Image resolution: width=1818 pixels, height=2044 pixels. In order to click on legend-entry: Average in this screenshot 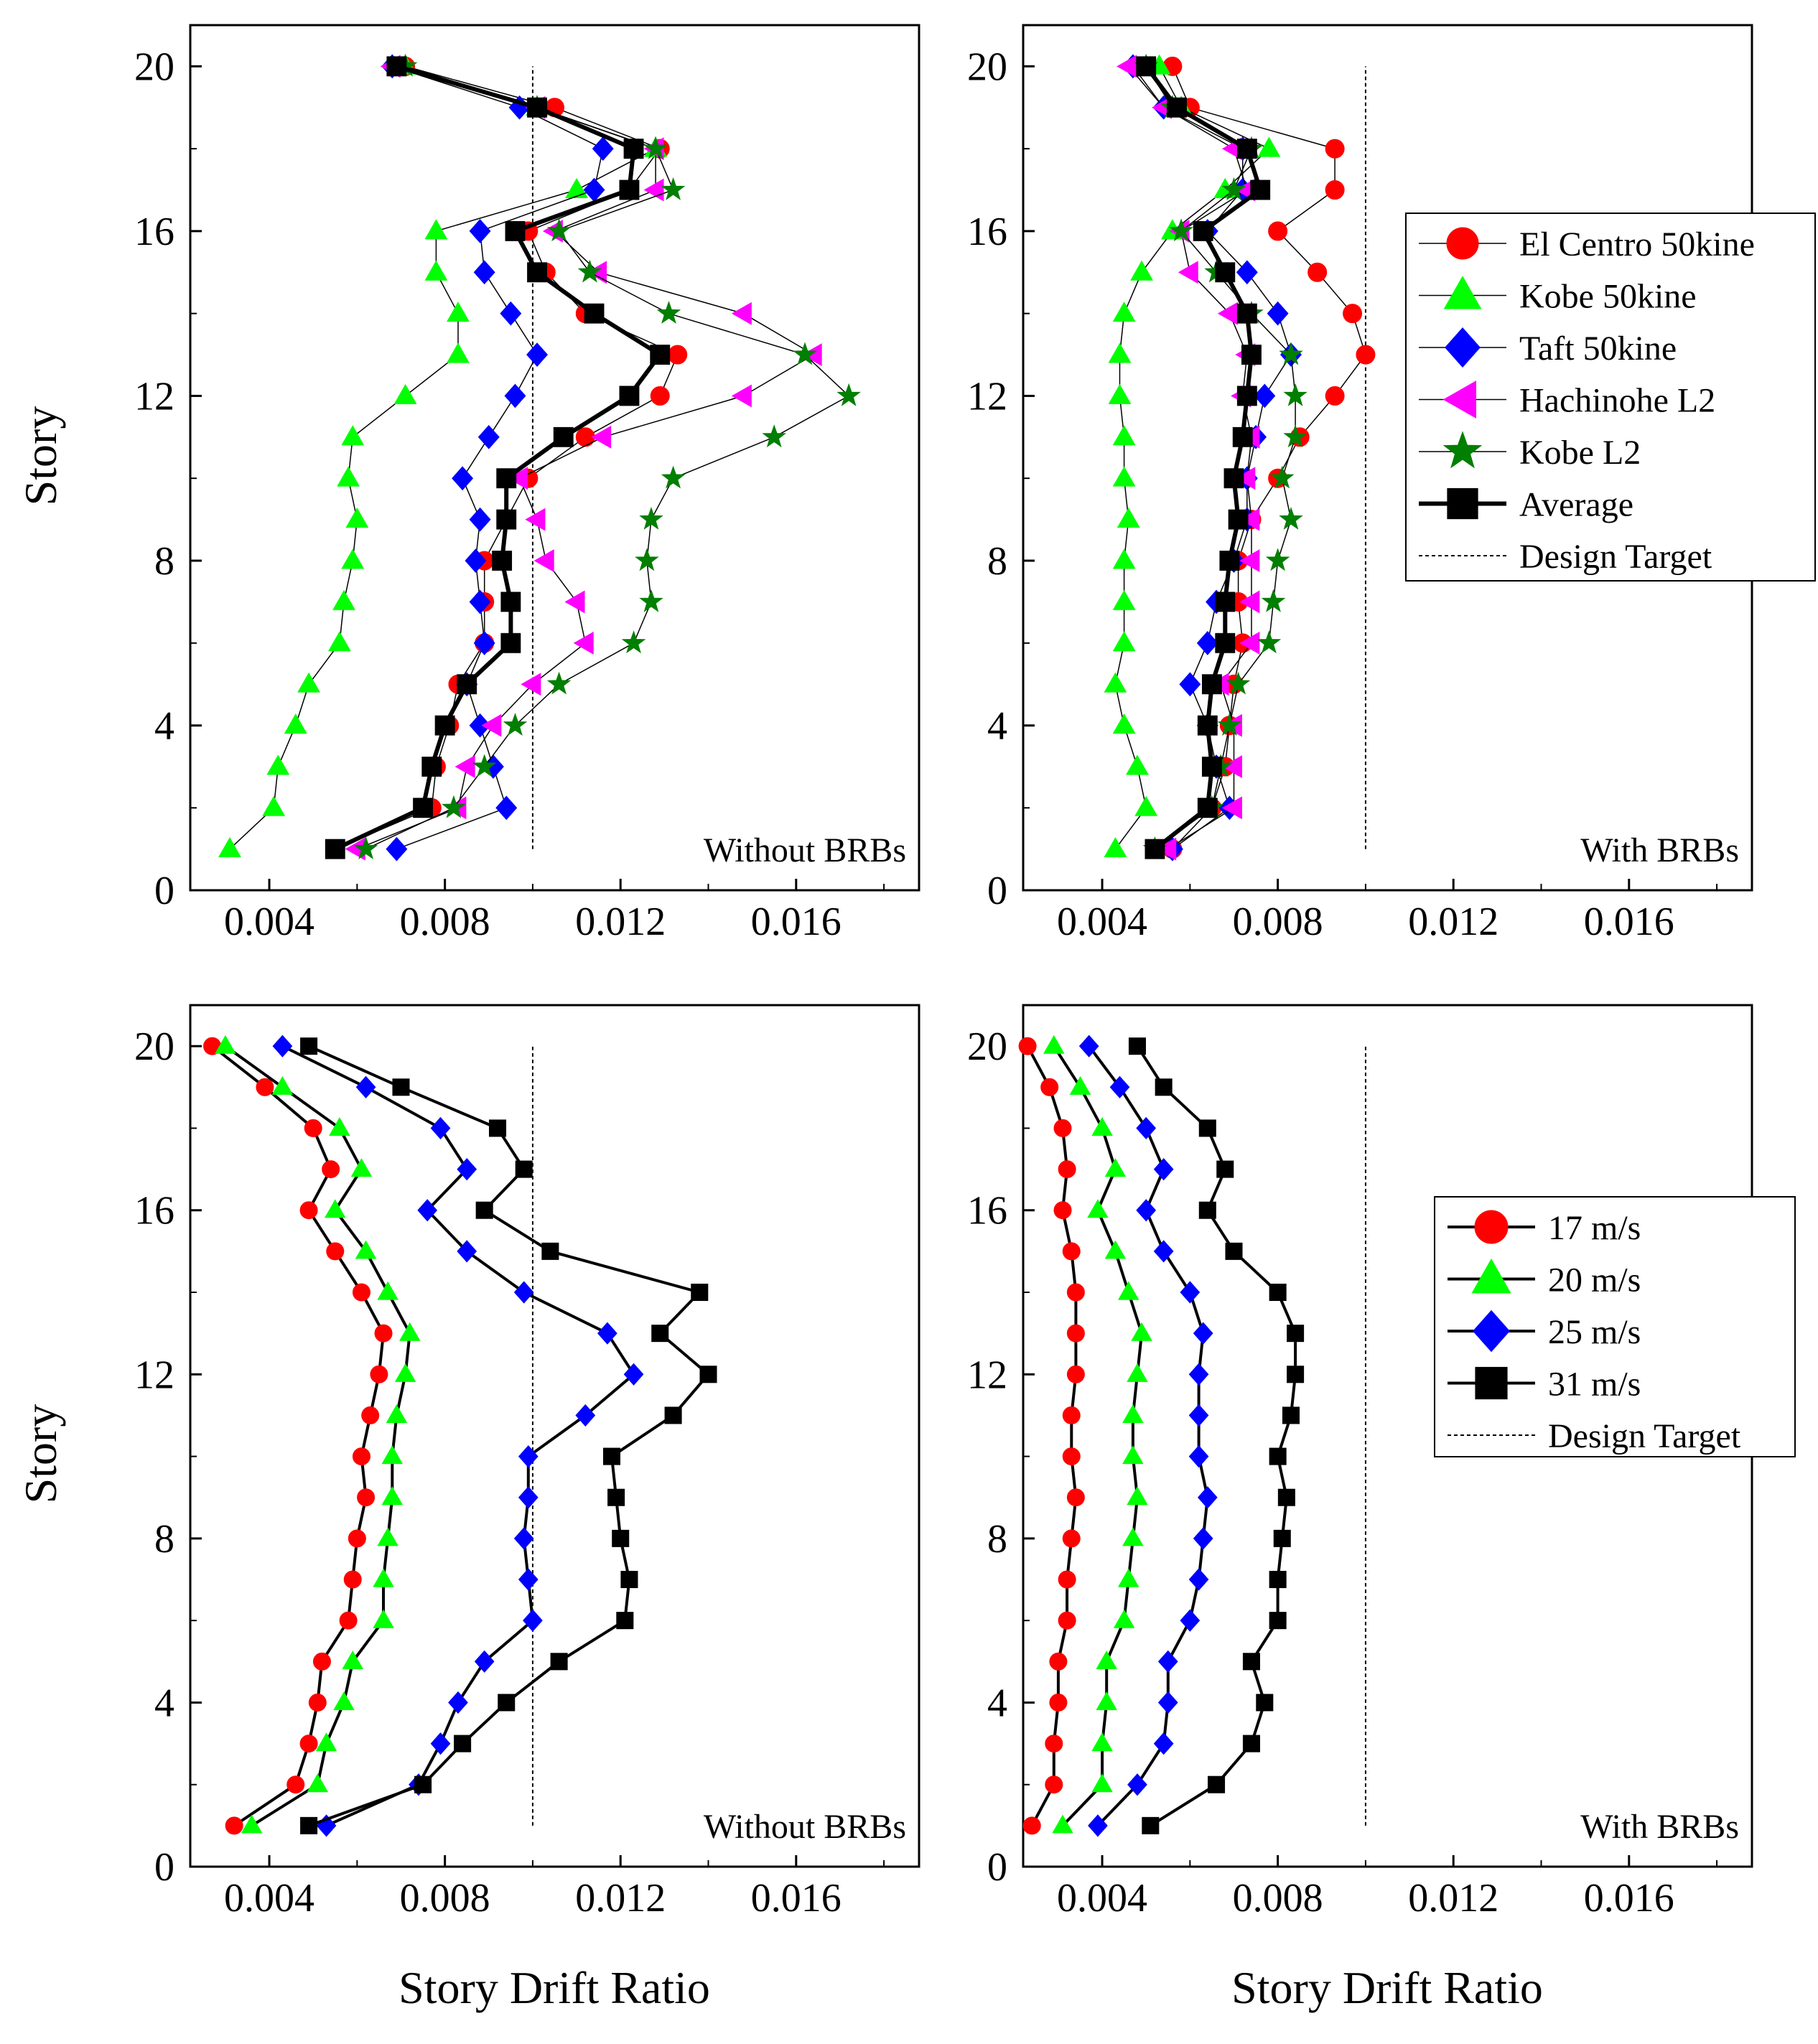, I will do `click(1526, 505)`.